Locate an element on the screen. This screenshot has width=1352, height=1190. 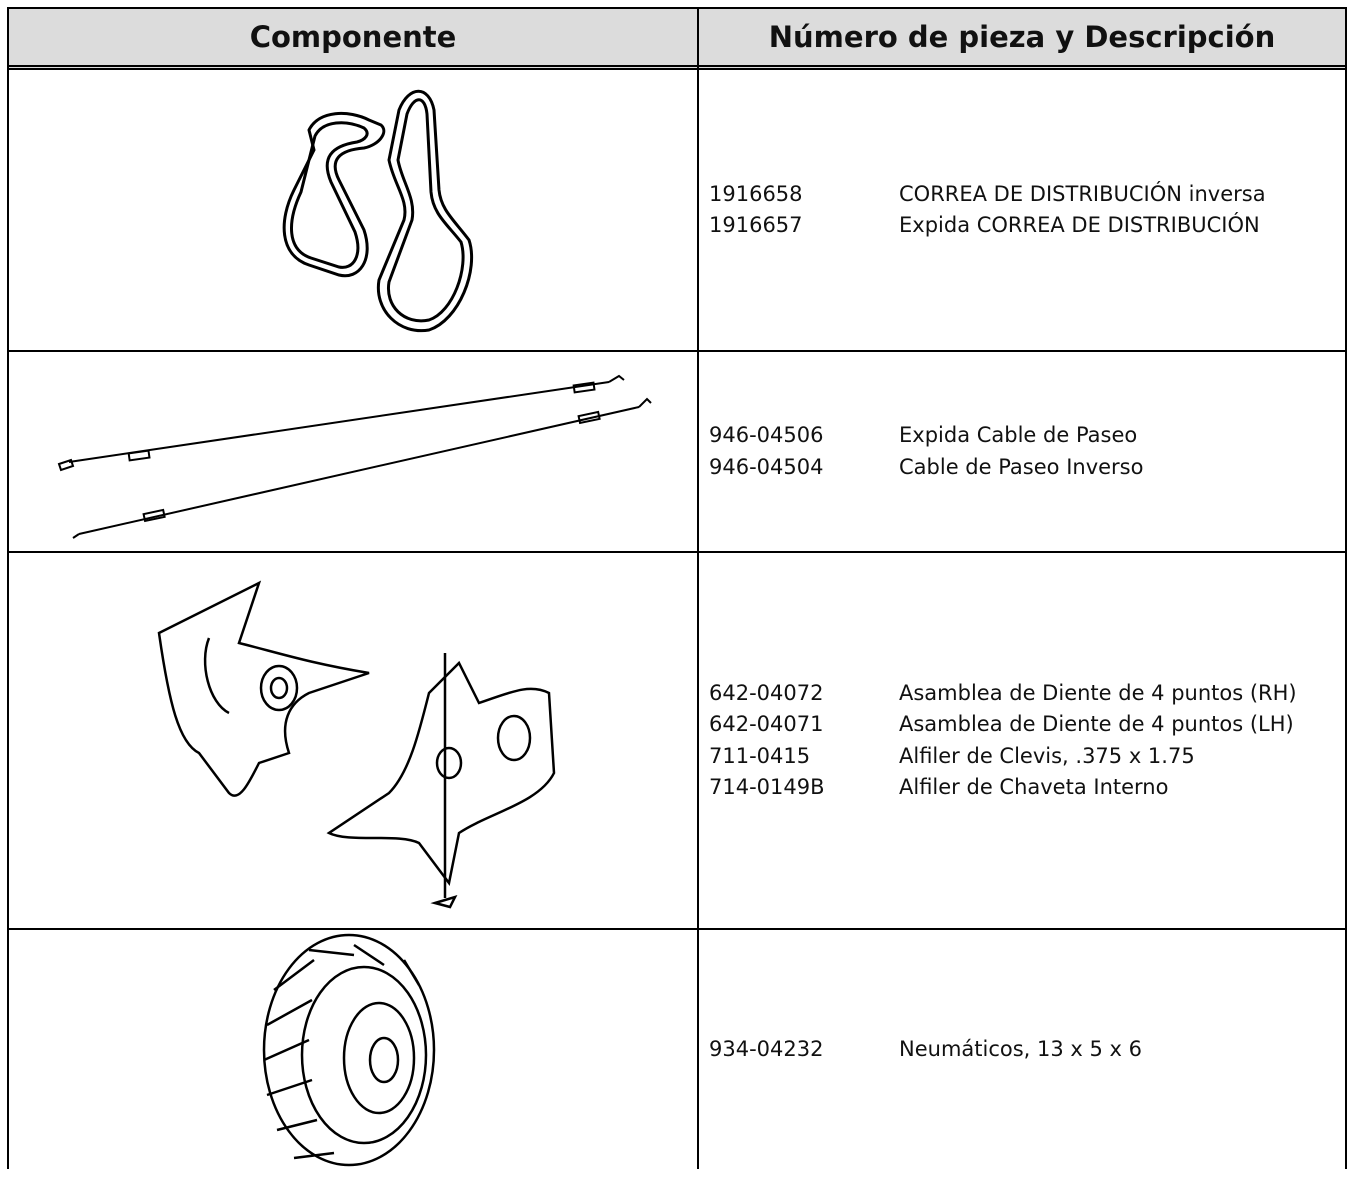
part-description: Expida Cable de Paseo is located at coordinates (1018, 435).